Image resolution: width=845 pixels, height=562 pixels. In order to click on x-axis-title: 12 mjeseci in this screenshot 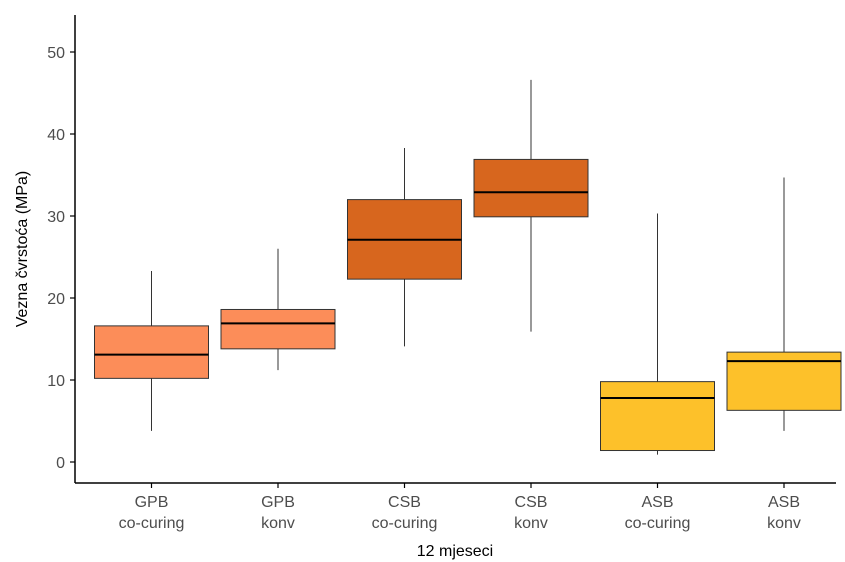, I will do `click(455, 551)`.